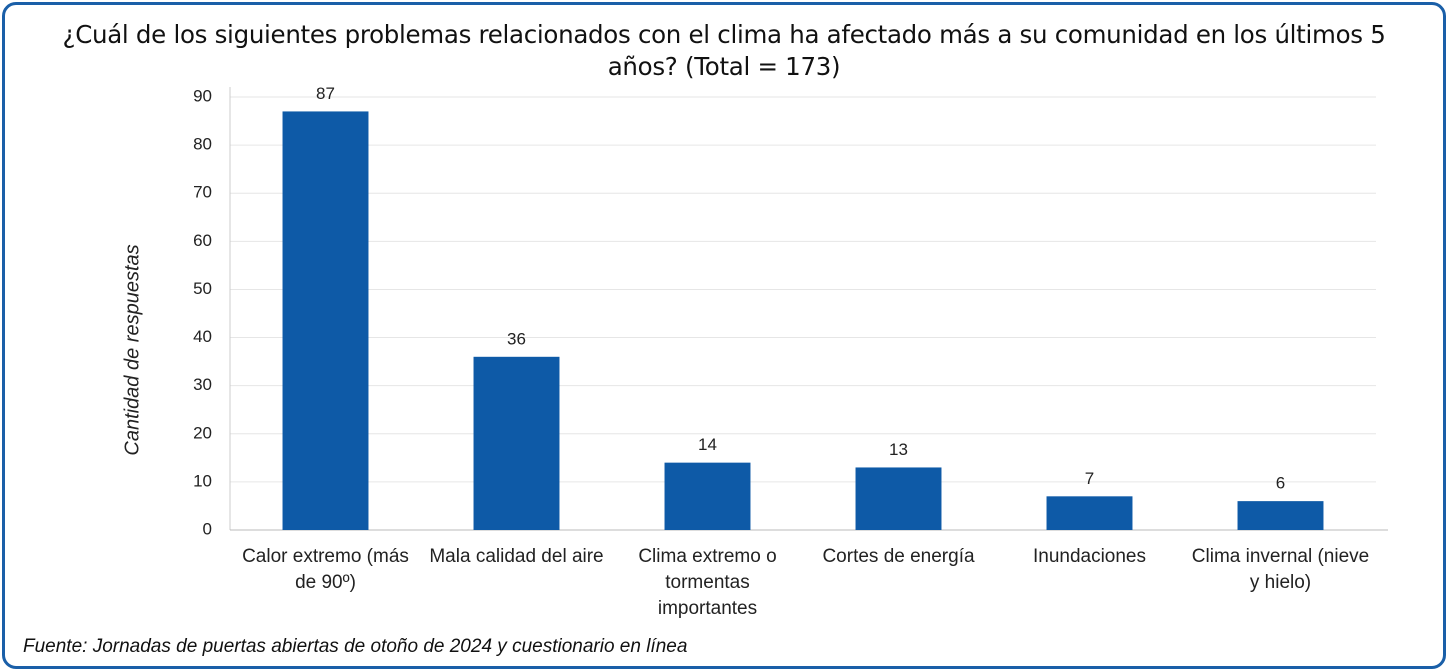  What do you see at coordinates (516, 338) in the screenshot?
I see `value-label: 36` at bounding box center [516, 338].